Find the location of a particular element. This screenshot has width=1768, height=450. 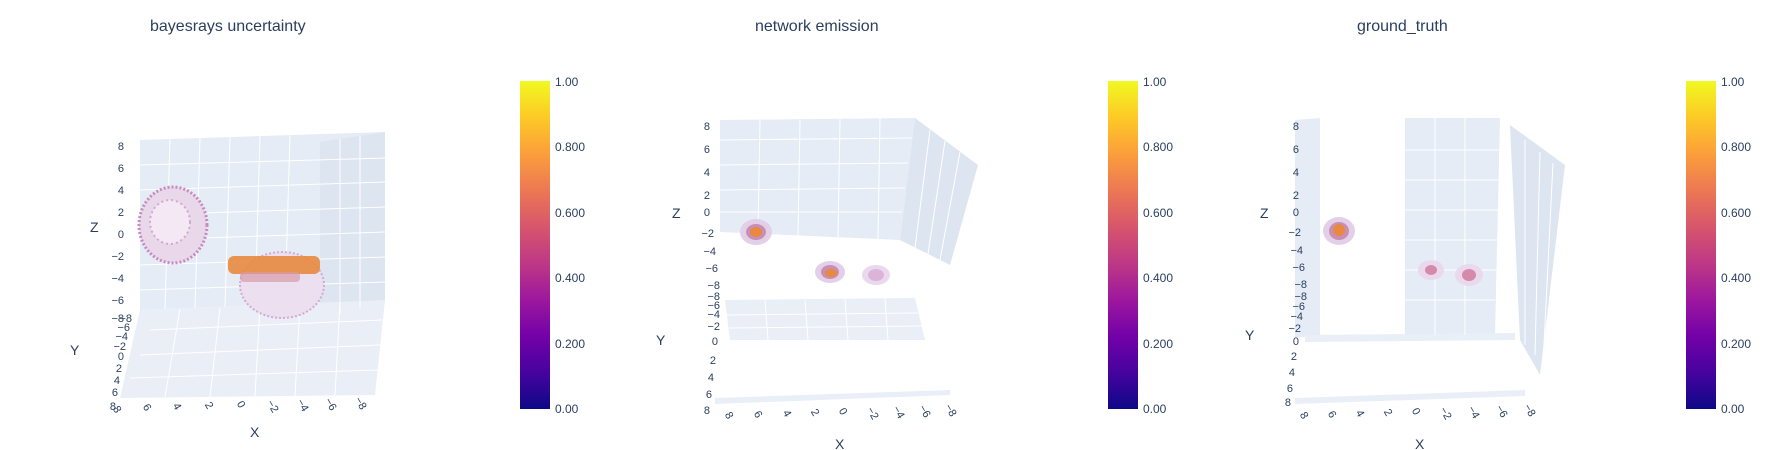

back-wall-center is located at coordinates (1452, 226).